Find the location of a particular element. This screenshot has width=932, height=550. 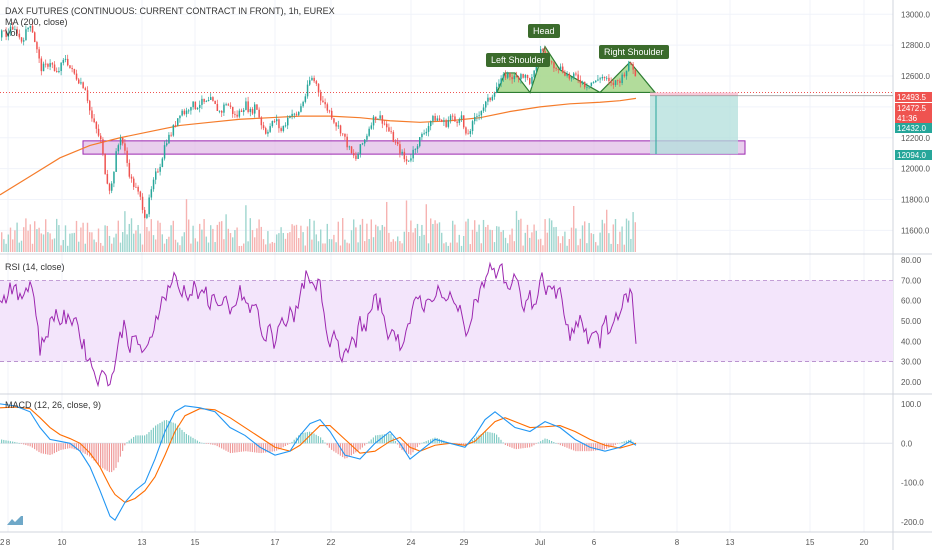

macd-title: MACD (12, 26, close, 9) is located at coordinates (53, 405).